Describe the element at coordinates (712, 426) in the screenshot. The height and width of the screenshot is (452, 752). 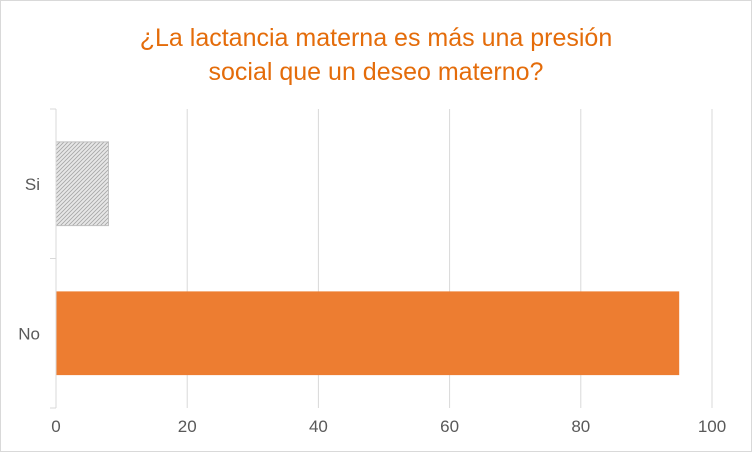
I see `x-tick-label-100: 100` at that location.